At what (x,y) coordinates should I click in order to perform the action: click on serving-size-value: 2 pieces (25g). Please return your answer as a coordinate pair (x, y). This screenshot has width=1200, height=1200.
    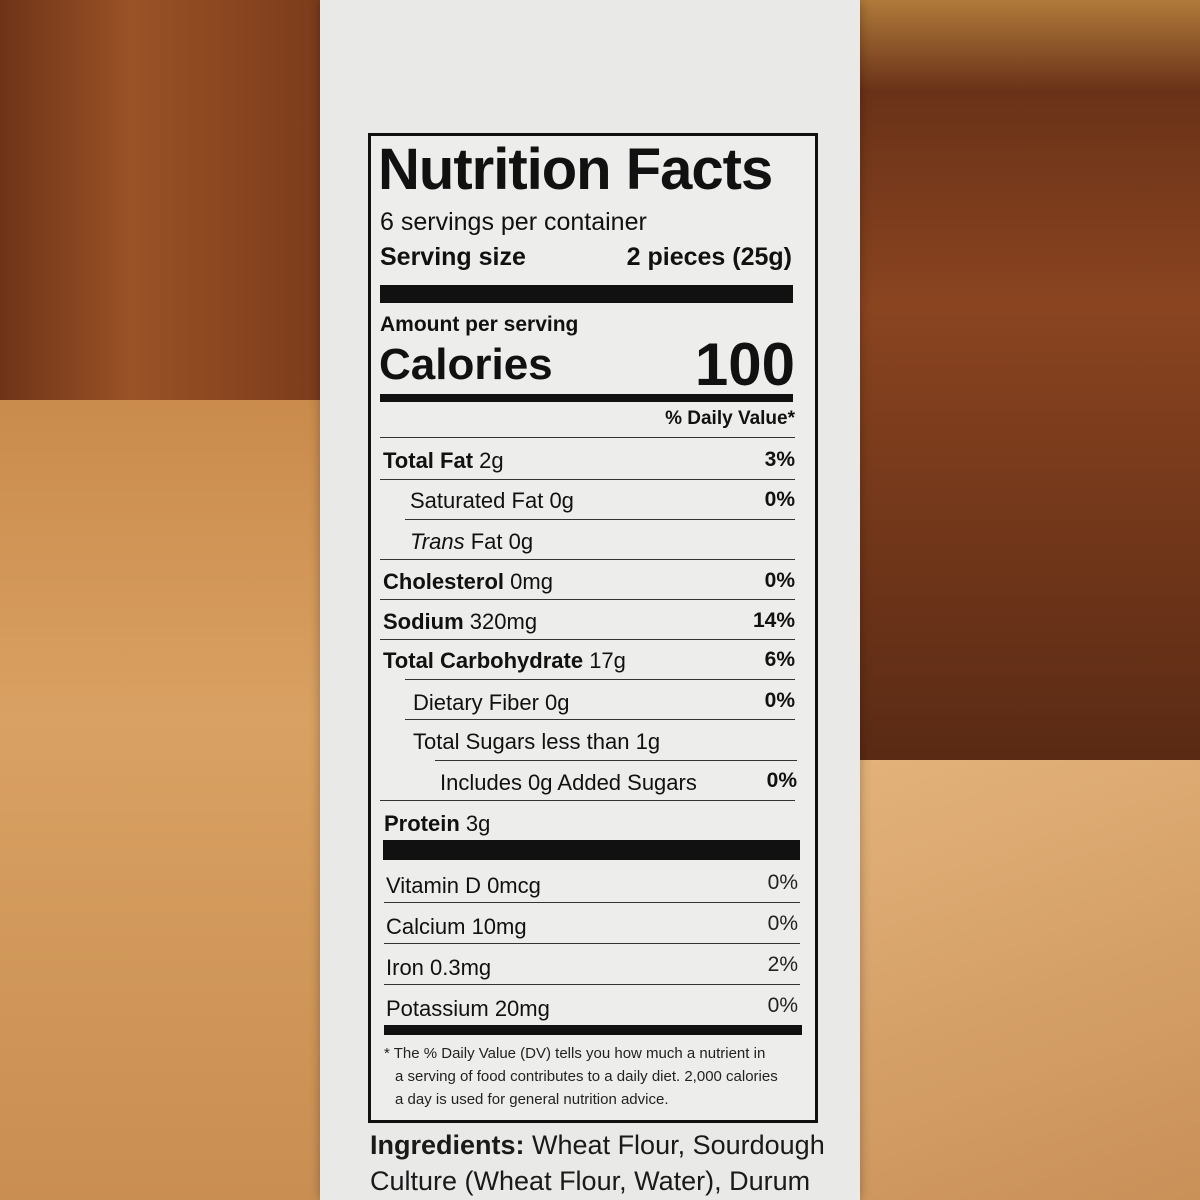
    Looking at the image, I should click on (709, 257).